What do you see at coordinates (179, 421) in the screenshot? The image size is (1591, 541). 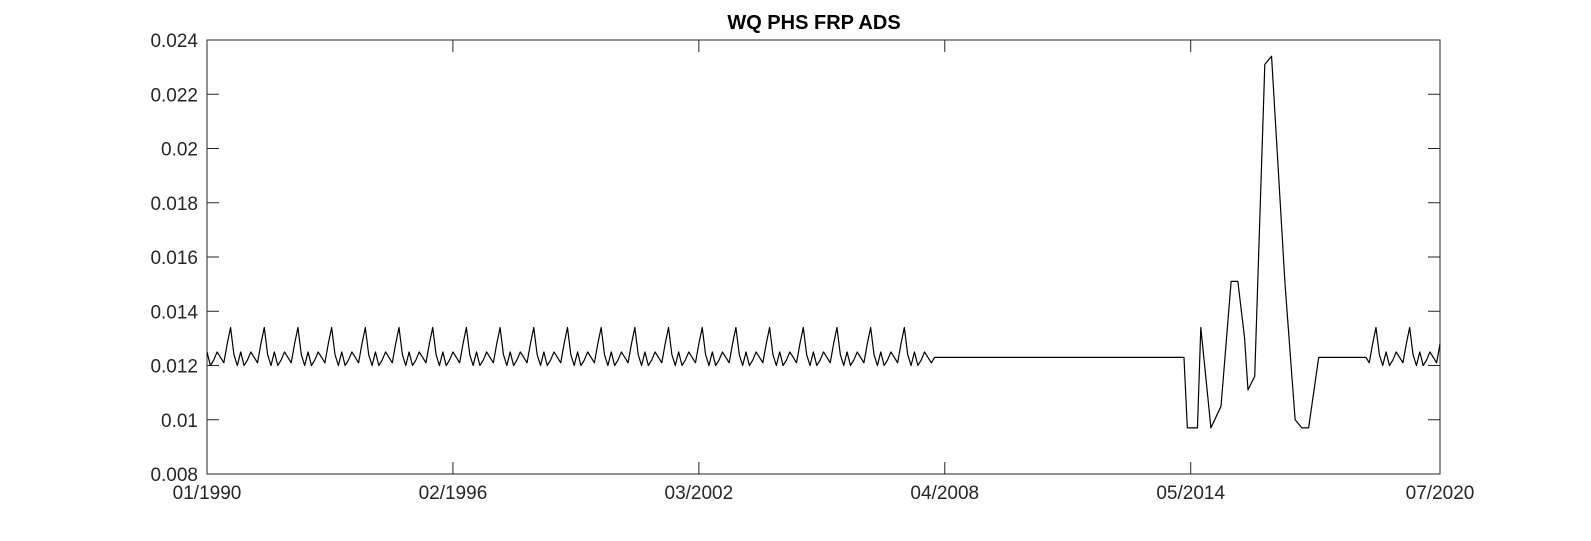 I see `y-tick-label: 0.01` at bounding box center [179, 421].